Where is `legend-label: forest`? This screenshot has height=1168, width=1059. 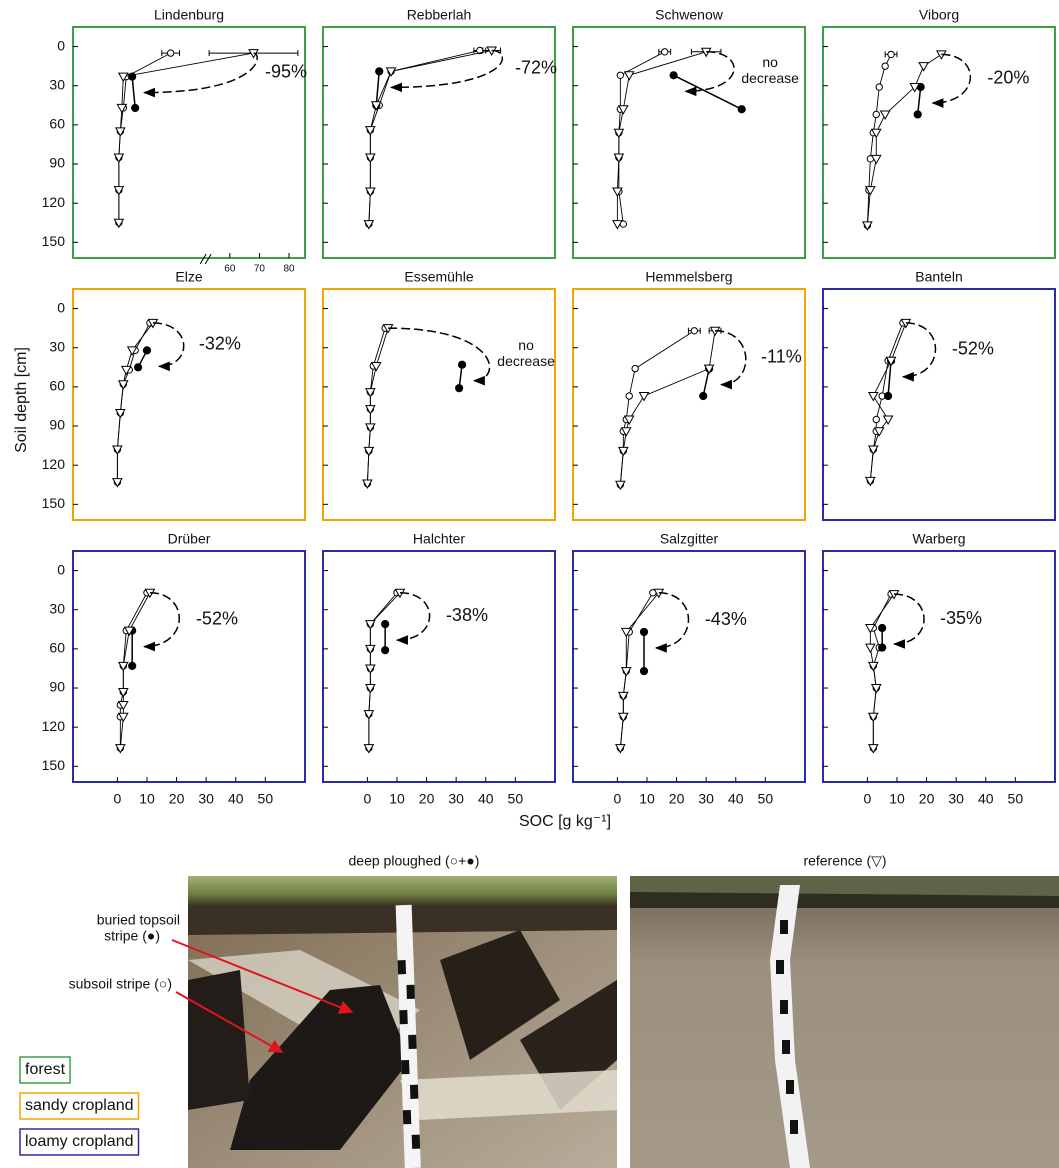
legend-label: forest is located at coordinates (45, 1069).